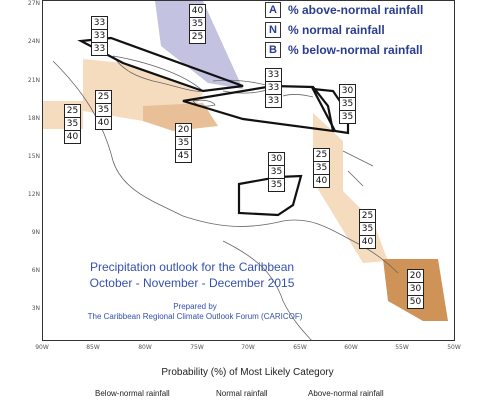  I want to click on probability-box-leeward-islands: 30 35 35, so click(347, 104).